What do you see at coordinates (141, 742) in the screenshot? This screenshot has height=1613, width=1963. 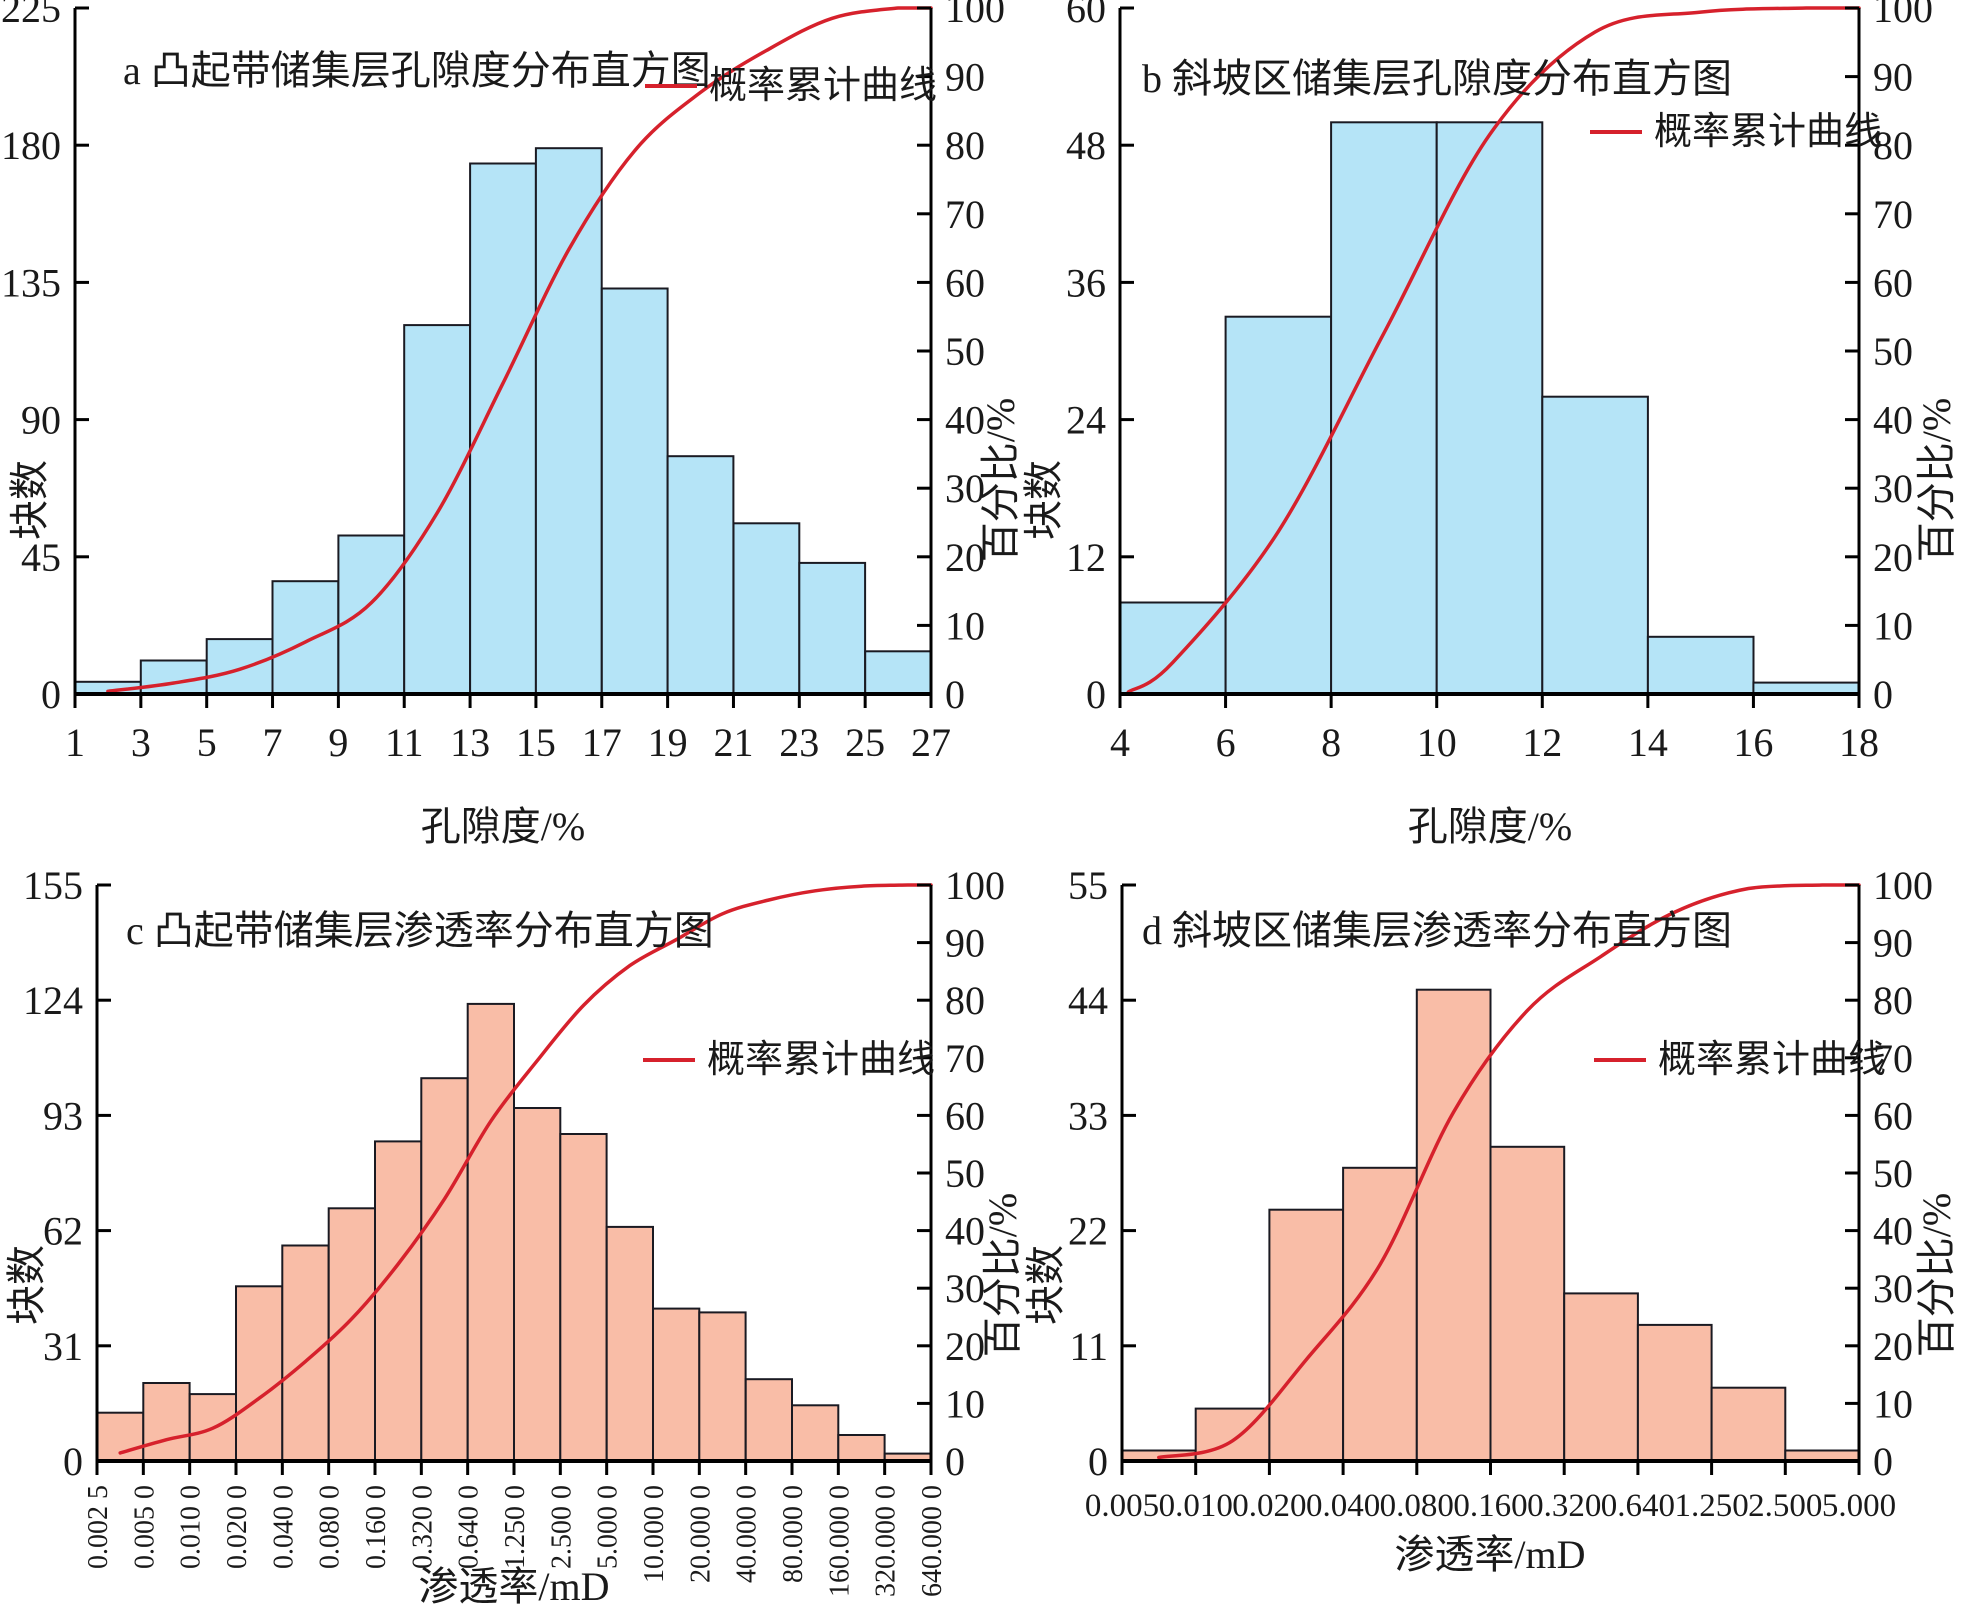 I see `x-tick-label-a: 3` at bounding box center [141, 742].